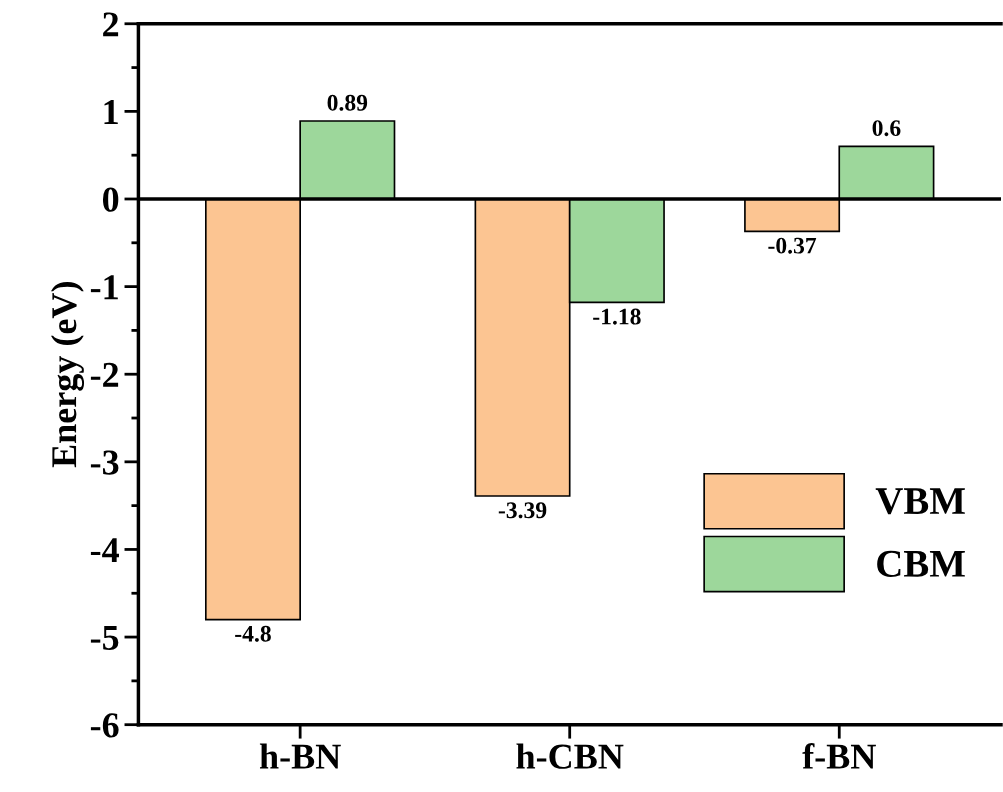 The width and height of the screenshot is (1003, 792). I want to click on y-tick-label: -1, so click(104, 287).